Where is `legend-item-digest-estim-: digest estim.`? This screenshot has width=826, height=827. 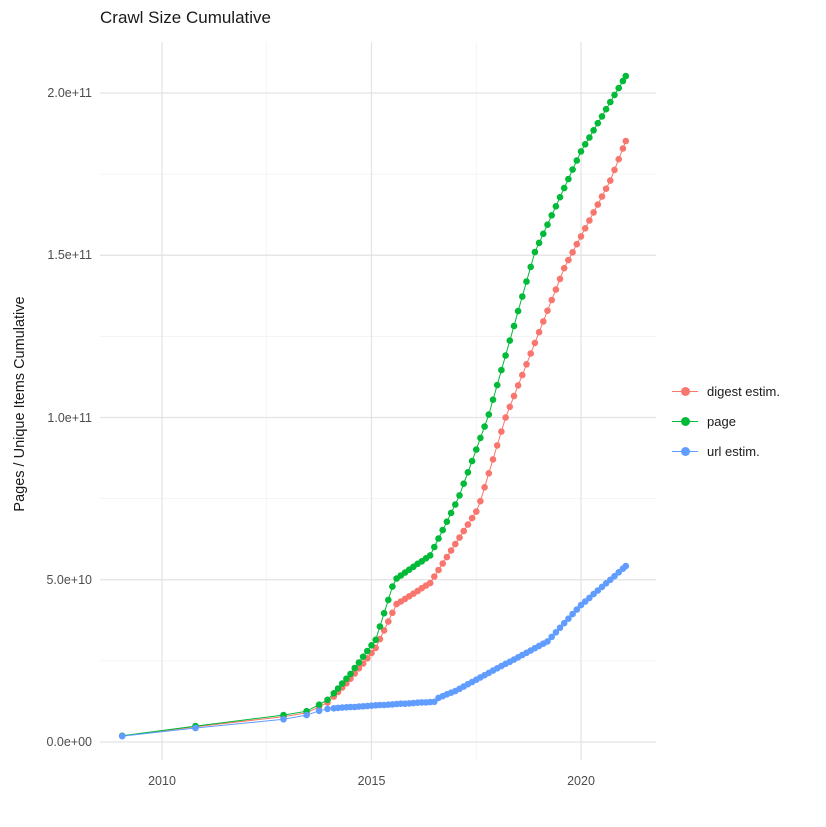
legend-item-digest-estim-: digest estim. is located at coordinates (726, 391).